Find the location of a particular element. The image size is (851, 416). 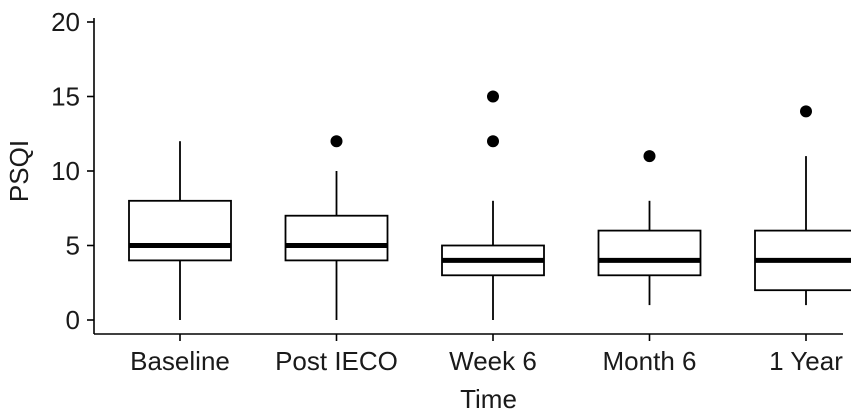

x-axis: Baseline Post IECO Week 6 Month 6 1 Year is located at coordinates (468, 354).